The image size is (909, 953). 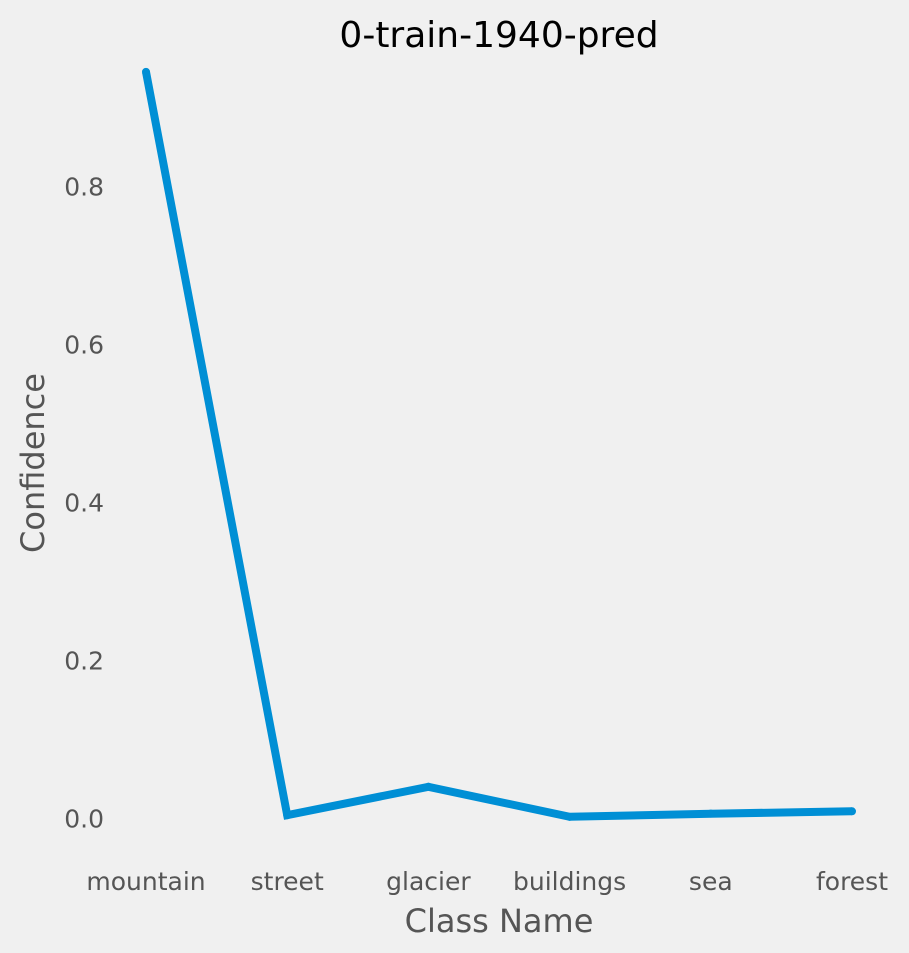 I want to click on x-tick-label-mountain: mountain, so click(x=145, y=881).